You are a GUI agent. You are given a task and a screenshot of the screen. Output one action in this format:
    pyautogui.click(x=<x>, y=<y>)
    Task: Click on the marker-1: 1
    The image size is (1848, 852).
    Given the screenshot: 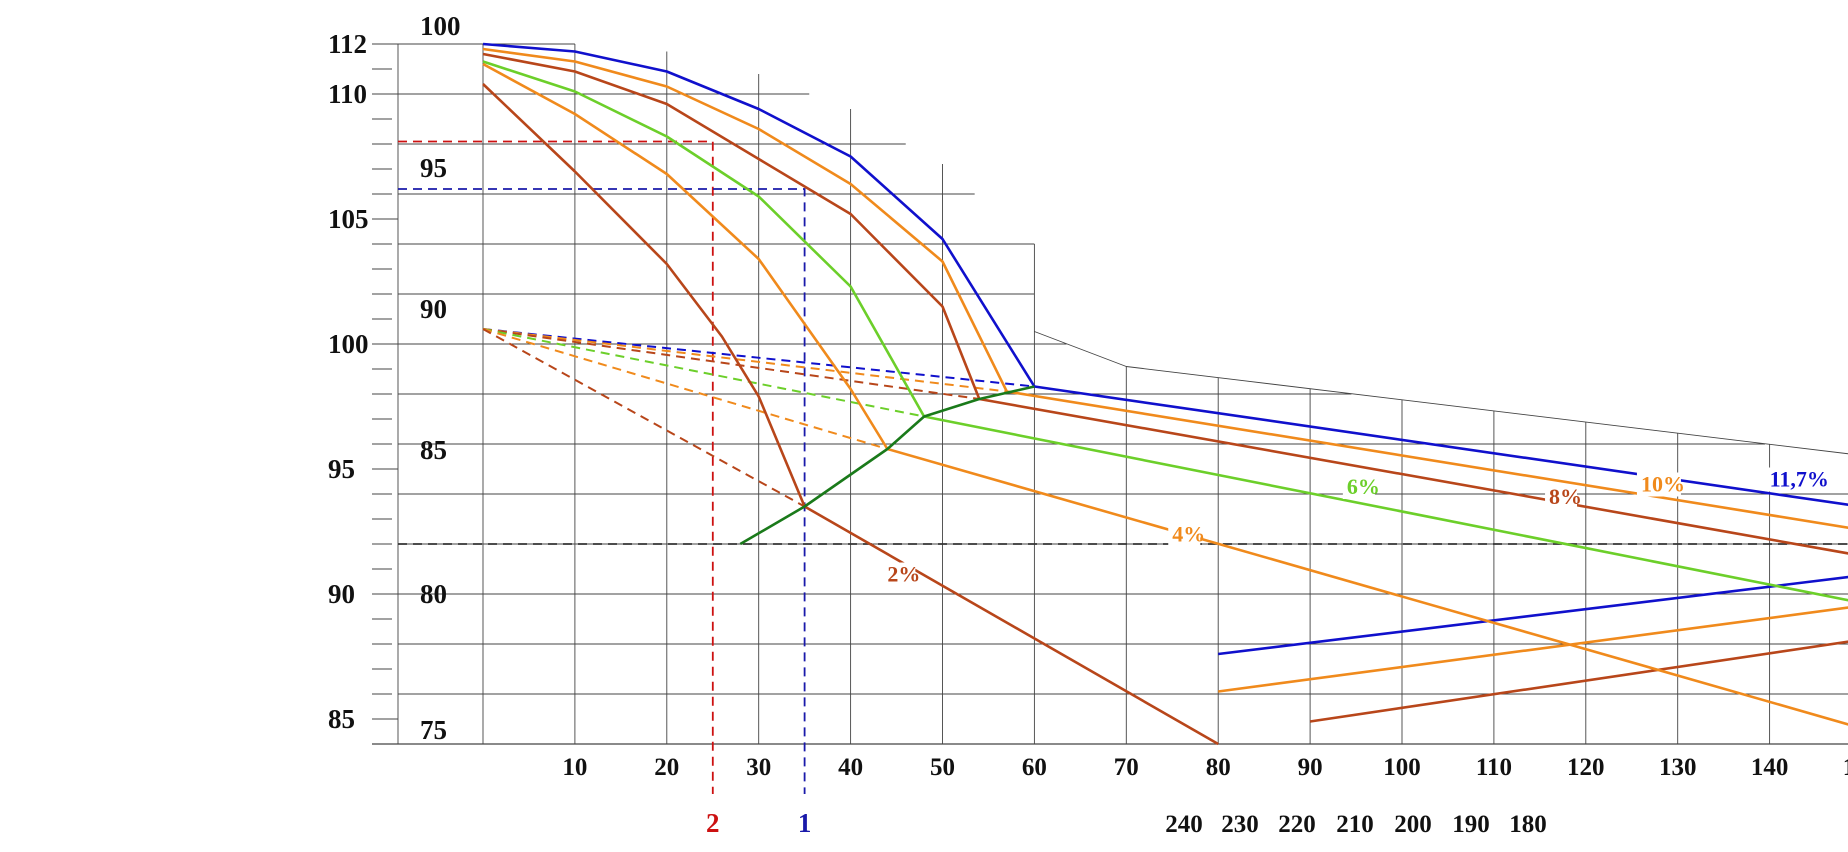 What is the action you would take?
    pyautogui.click(x=805, y=823)
    